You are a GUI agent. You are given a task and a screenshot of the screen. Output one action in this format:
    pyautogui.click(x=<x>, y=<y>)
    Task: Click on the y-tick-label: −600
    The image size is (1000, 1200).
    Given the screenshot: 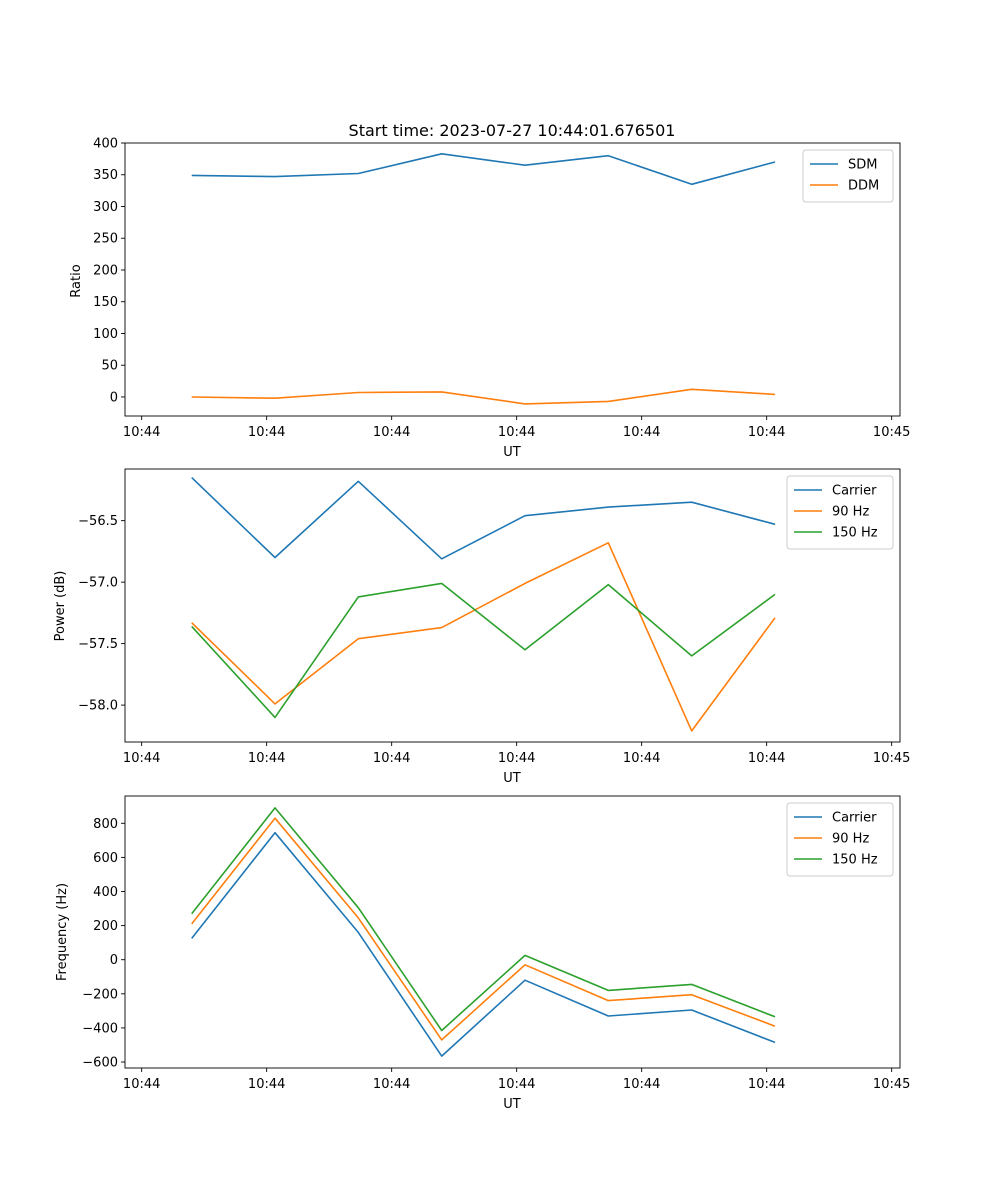 What is the action you would take?
    pyautogui.click(x=100, y=1063)
    